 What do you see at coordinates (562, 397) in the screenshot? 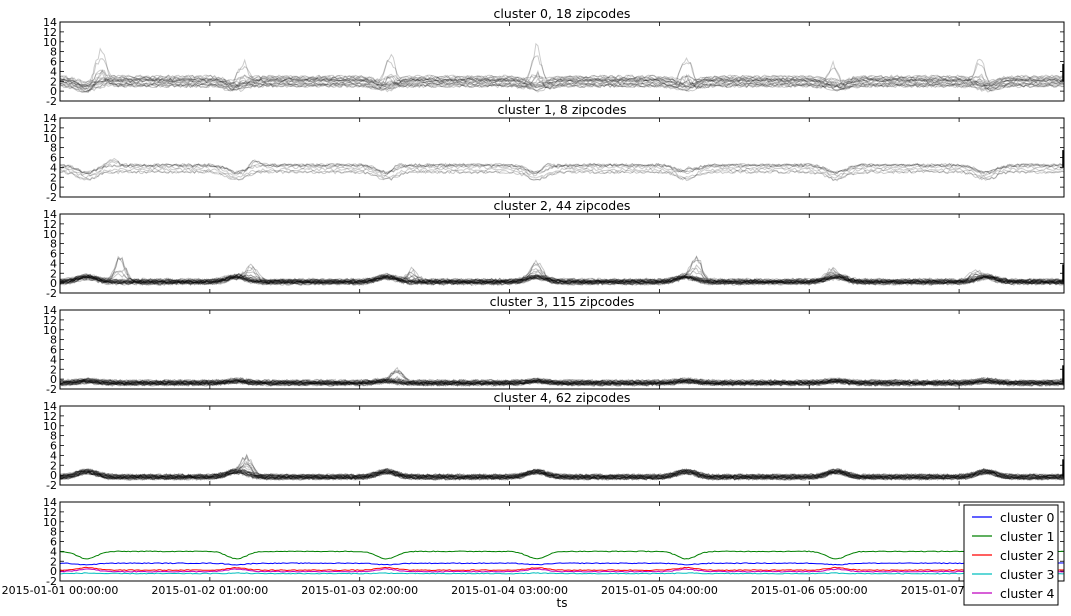
I see `subplot-title: cluster 4, 62 zipcodes` at bounding box center [562, 397].